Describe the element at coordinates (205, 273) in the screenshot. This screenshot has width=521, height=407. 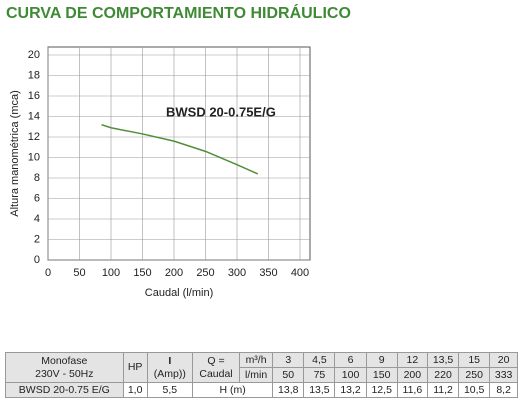
I see `x-tick-label: 250` at that location.